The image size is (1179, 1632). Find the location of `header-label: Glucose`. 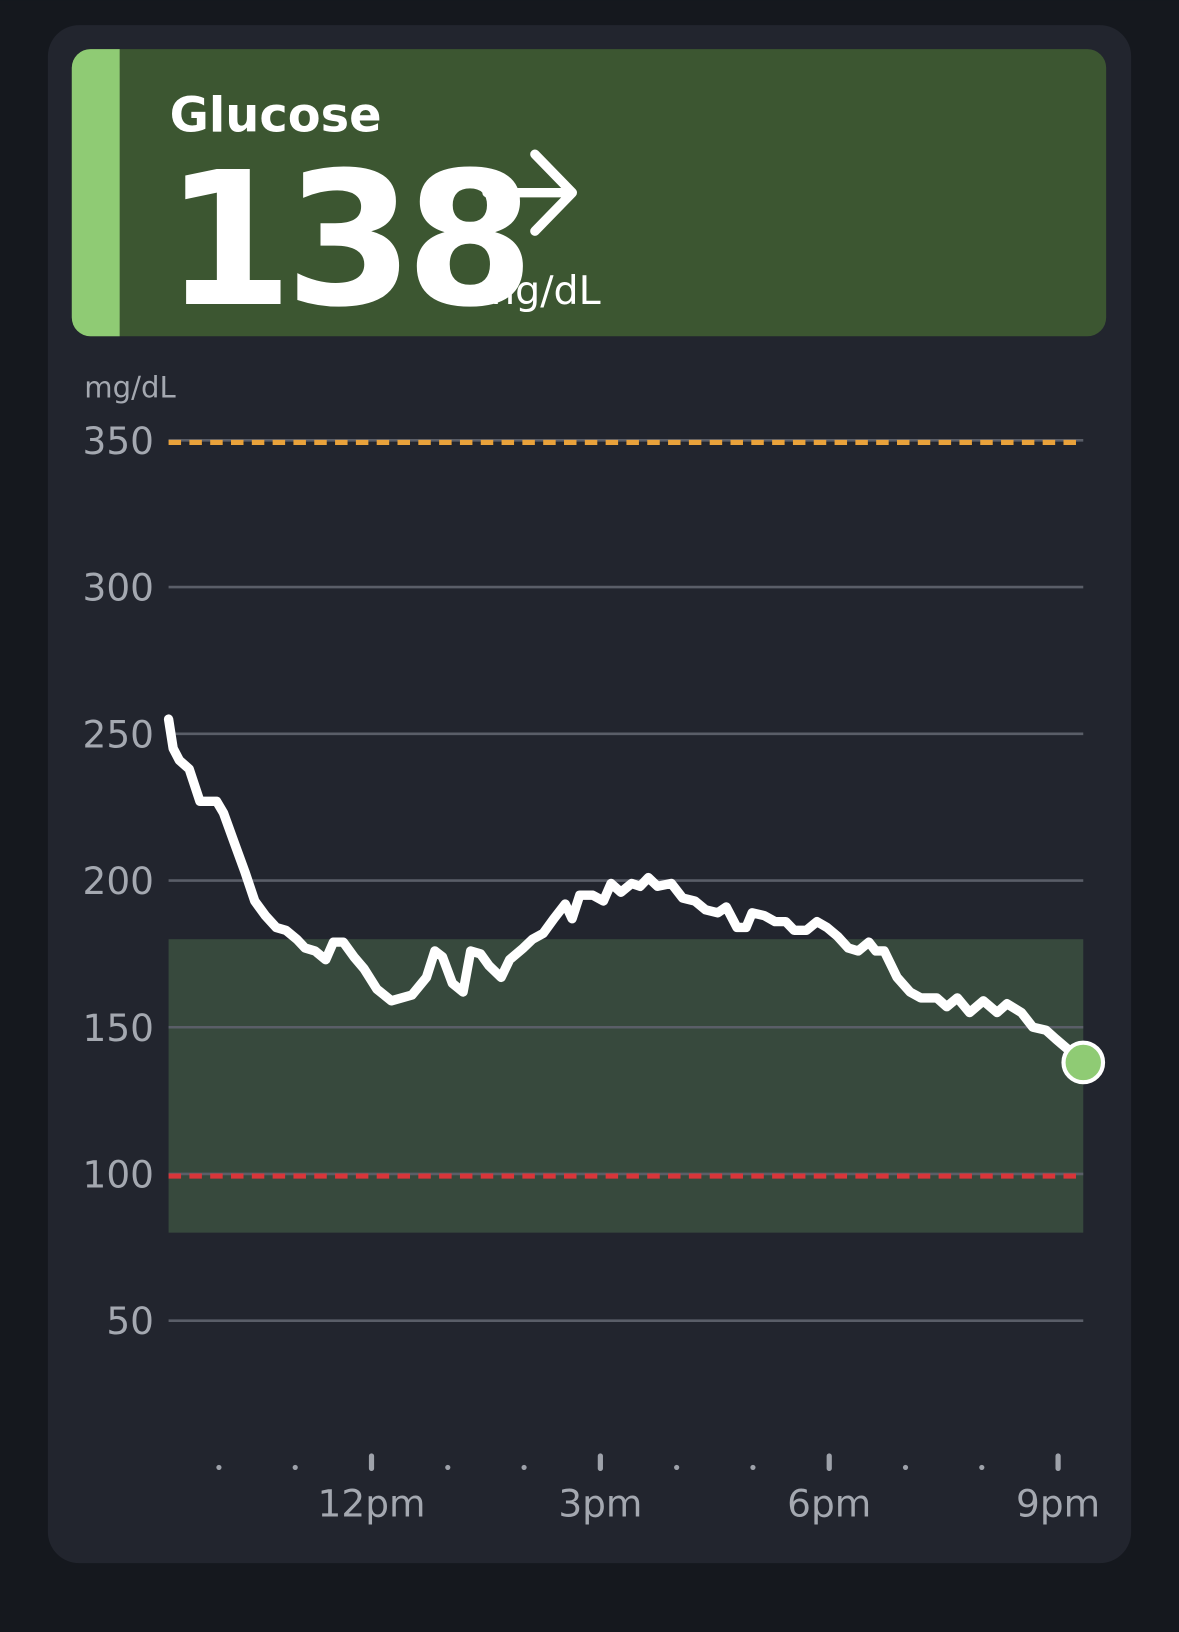

header-label: Glucose is located at coordinates (276, 115).